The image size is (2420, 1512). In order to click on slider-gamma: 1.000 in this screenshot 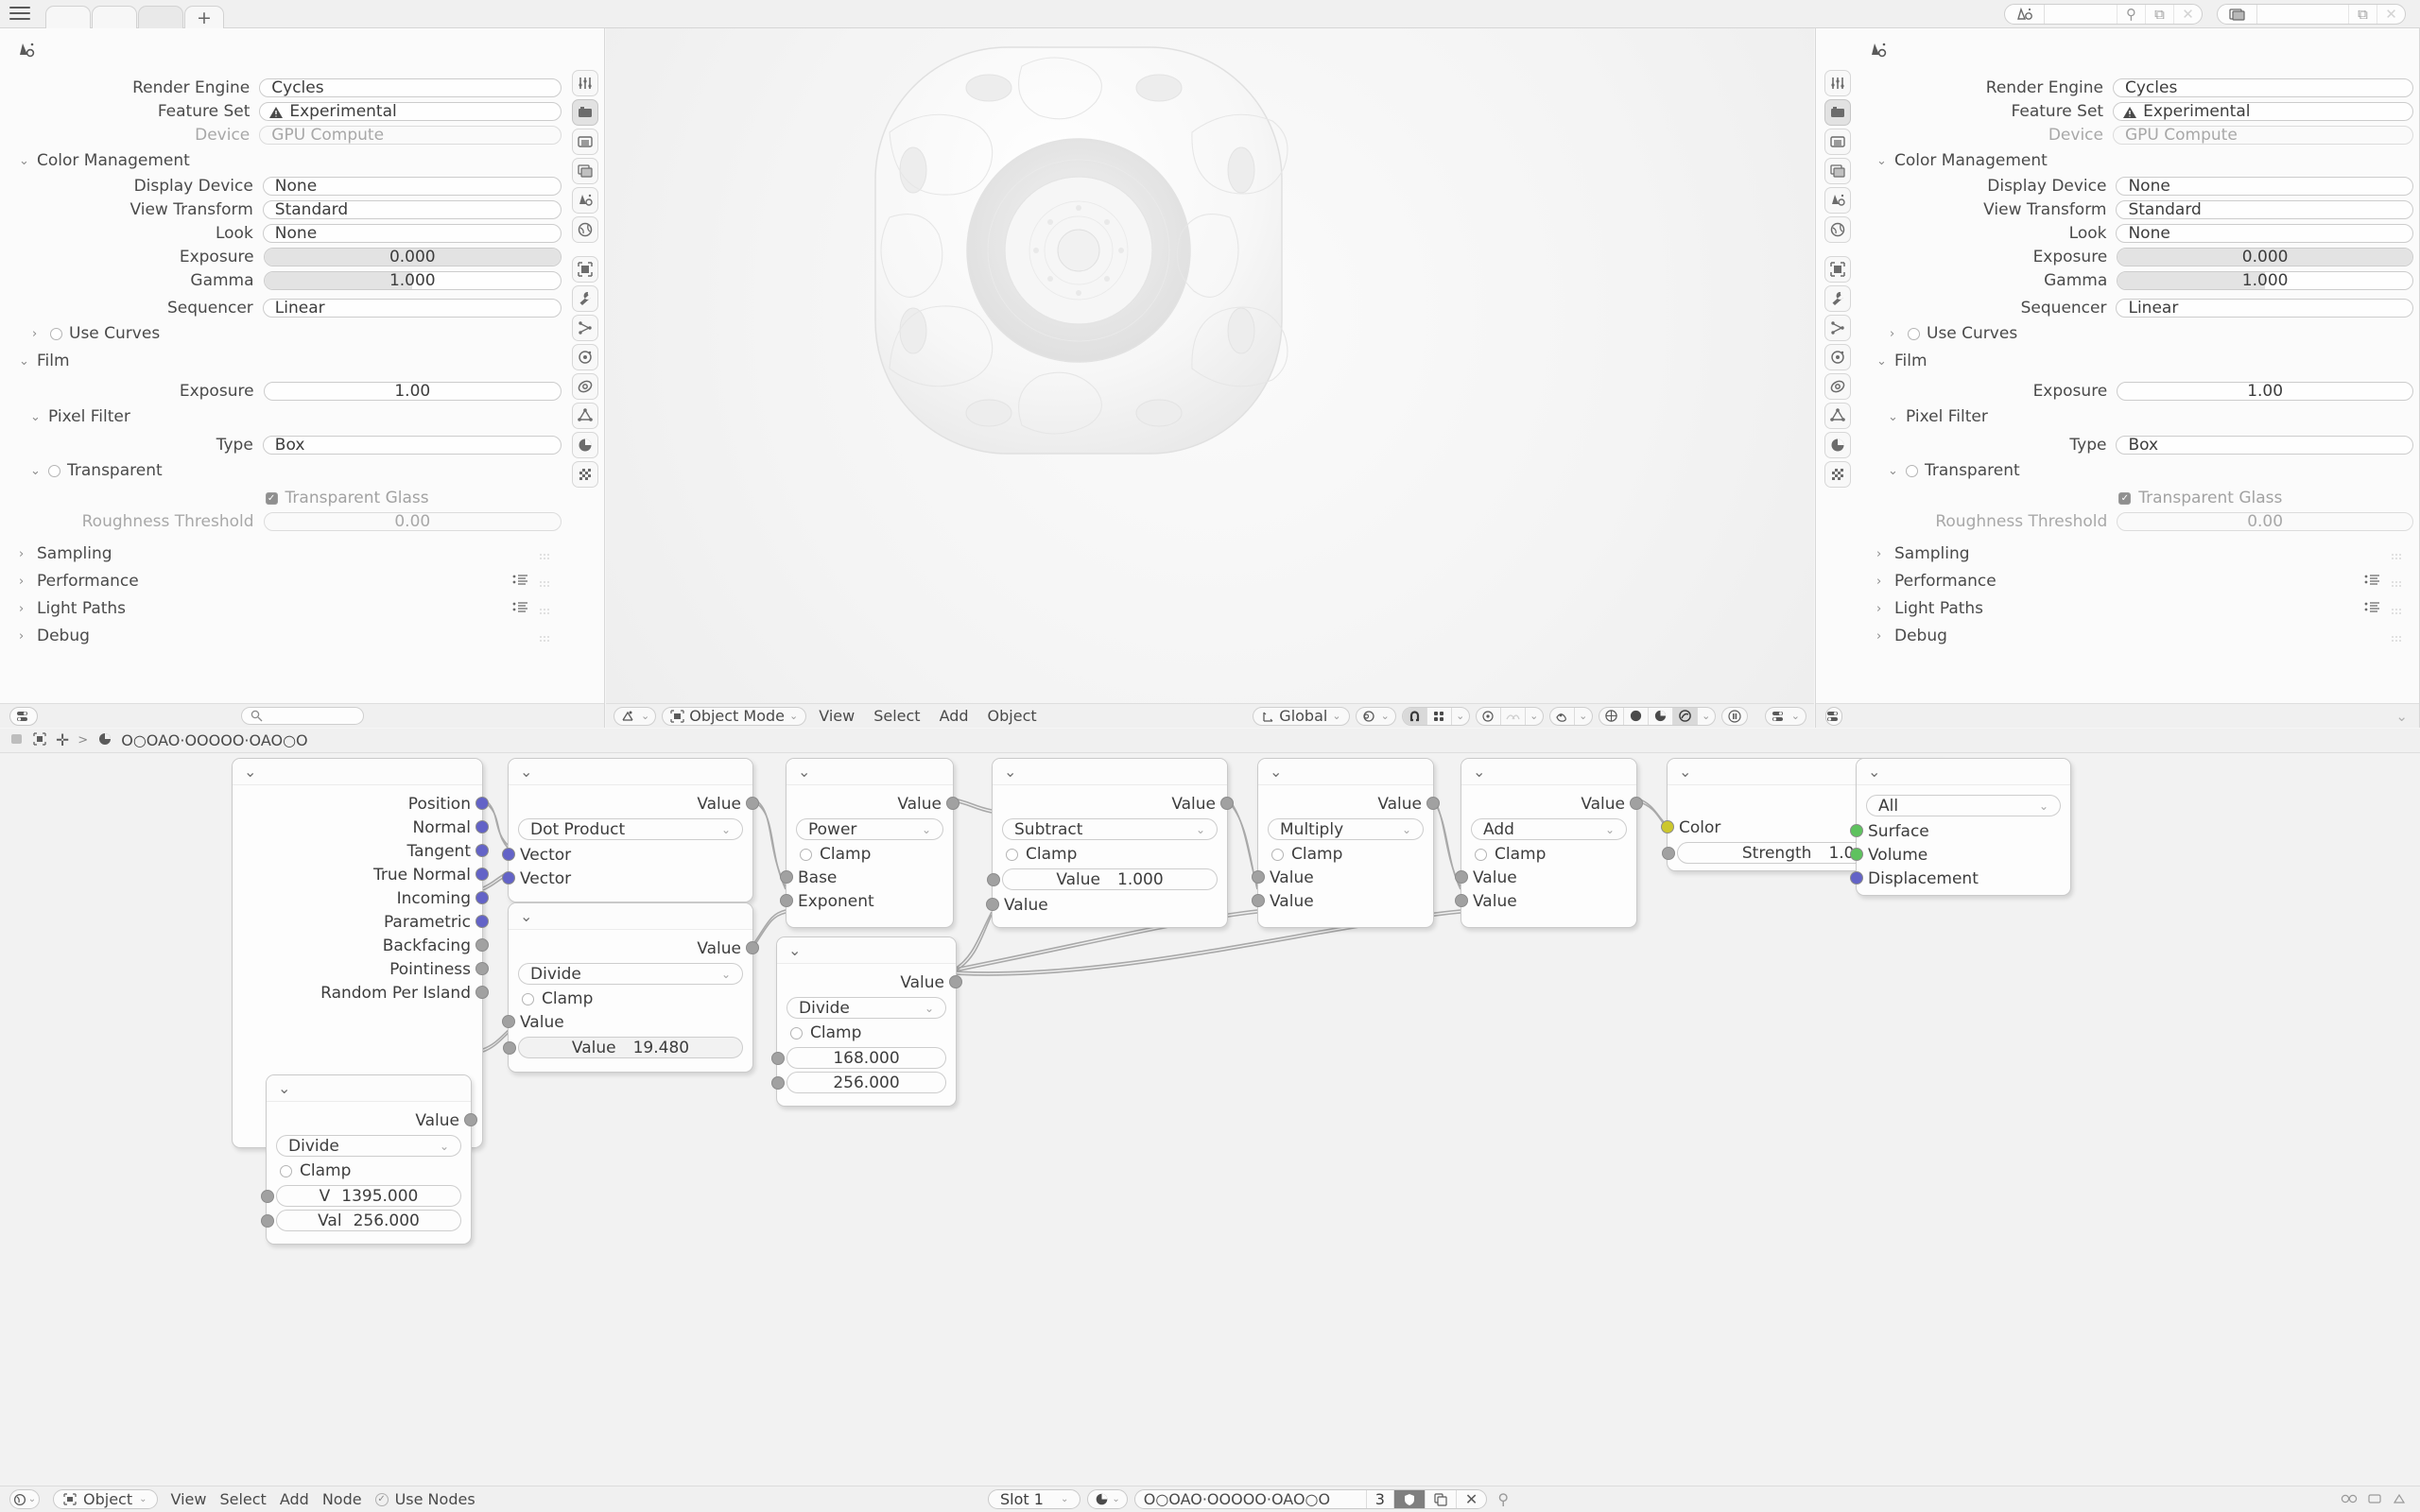, I will do `click(2265, 280)`.